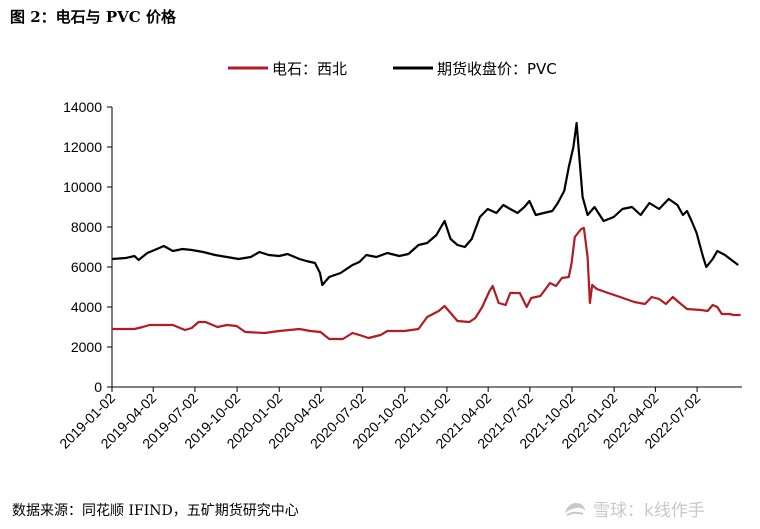 The width and height of the screenshot is (760, 529). What do you see at coordinates (392, 69) in the screenshot?
I see `legend: 电石：西北 期货收盘价：PVC` at bounding box center [392, 69].